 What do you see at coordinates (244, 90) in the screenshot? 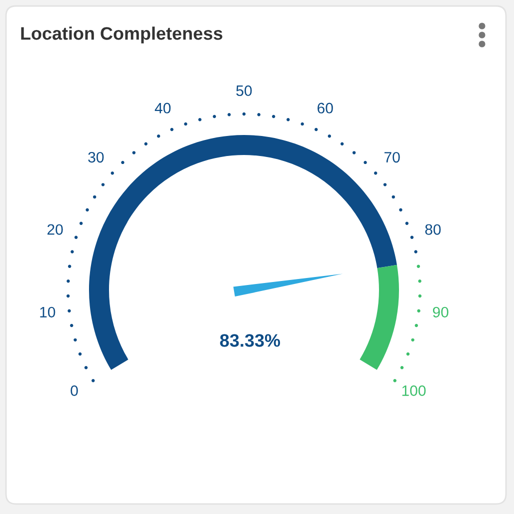
I see `text: 50` at bounding box center [244, 90].